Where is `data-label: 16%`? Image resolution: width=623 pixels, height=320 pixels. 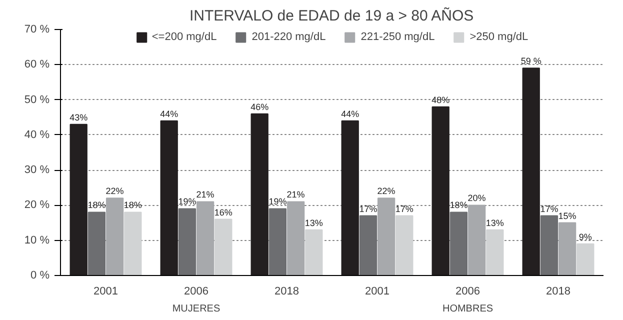 data-label: 16% is located at coordinates (223, 212).